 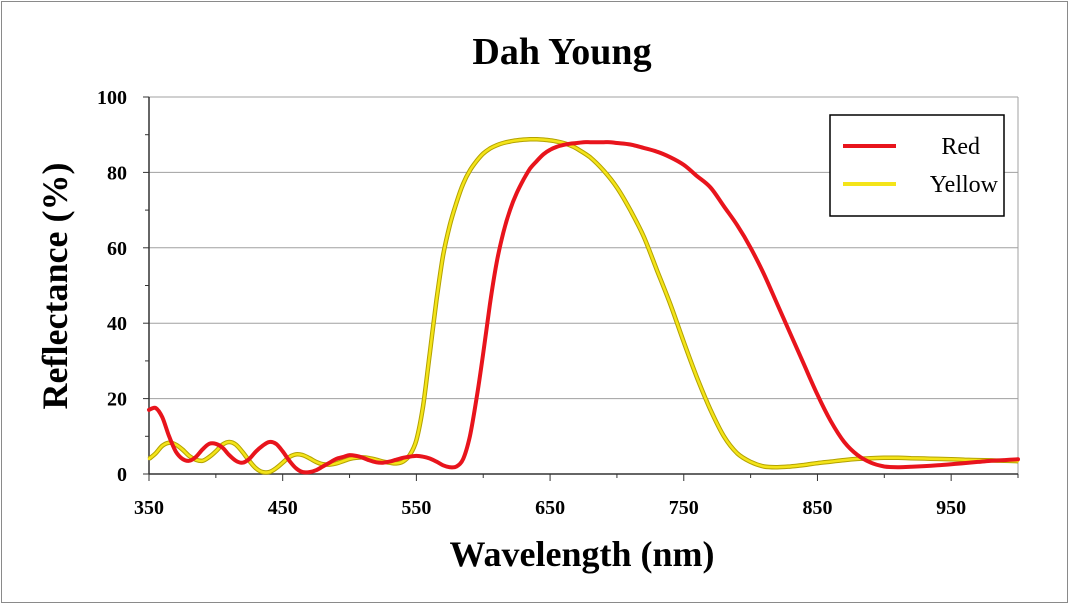 I want to click on legend-label-red: Red, so click(x=960, y=147).